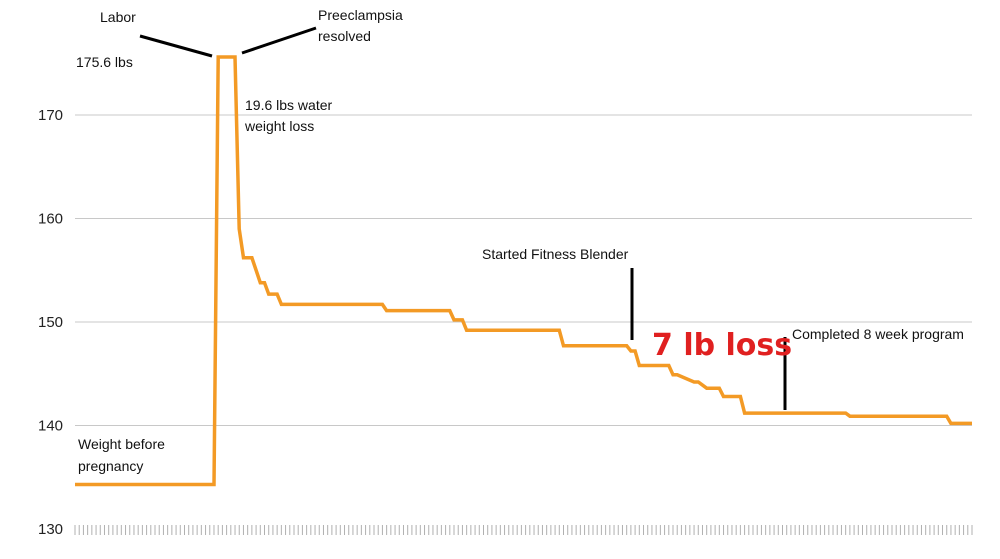 Image resolution: width=1000 pixels, height=559 pixels. I want to click on y-tick-label: 170, so click(50, 115).